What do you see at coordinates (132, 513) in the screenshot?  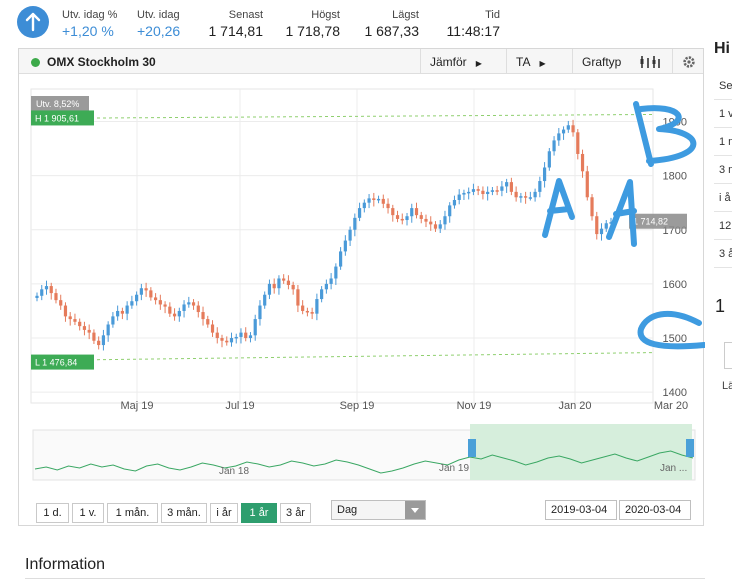 I see `period-button-1m: 1 mån.` at bounding box center [132, 513].